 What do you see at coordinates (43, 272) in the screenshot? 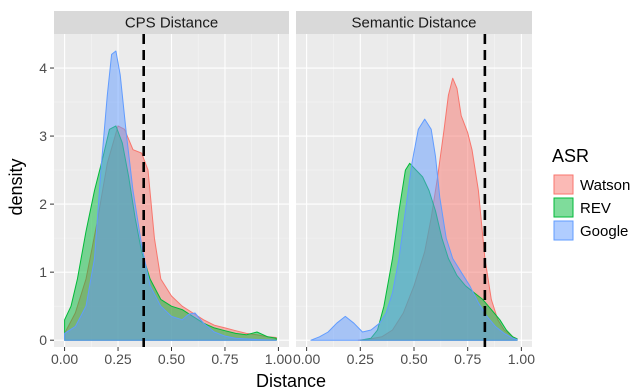
I see `y-tick-label: 1` at bounding box center [43, 272].